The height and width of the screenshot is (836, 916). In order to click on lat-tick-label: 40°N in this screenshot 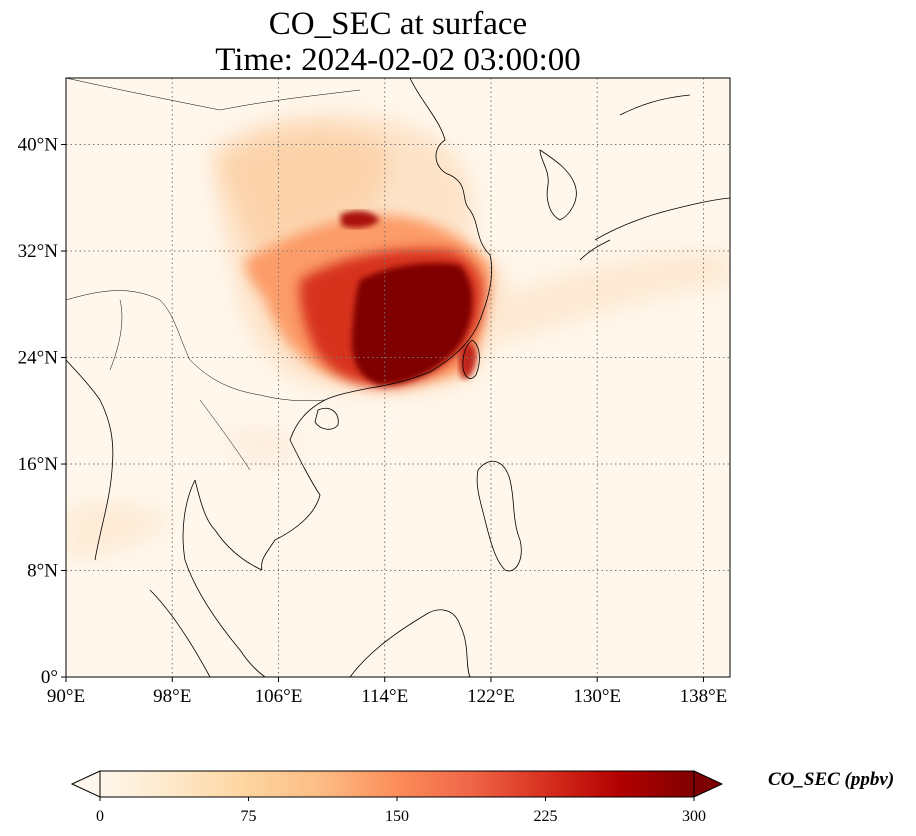, I will do `click(38, 145)`.